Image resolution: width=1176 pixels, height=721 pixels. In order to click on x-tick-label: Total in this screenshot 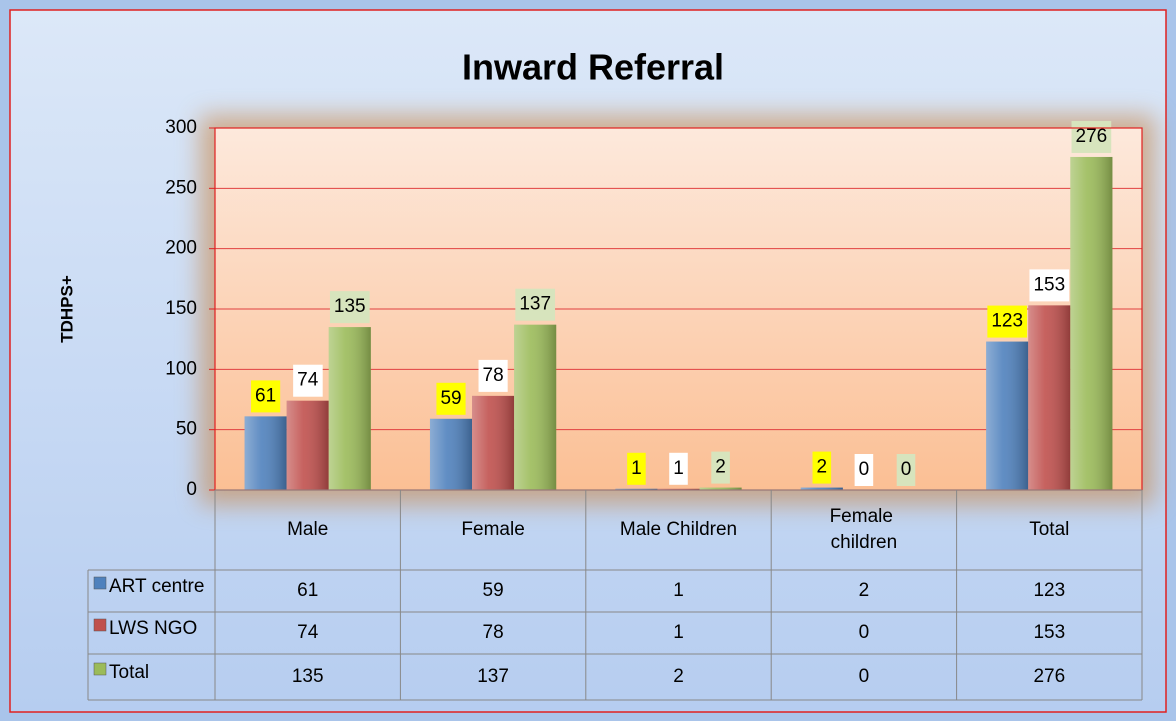, I will do `click(1049, 529)`.